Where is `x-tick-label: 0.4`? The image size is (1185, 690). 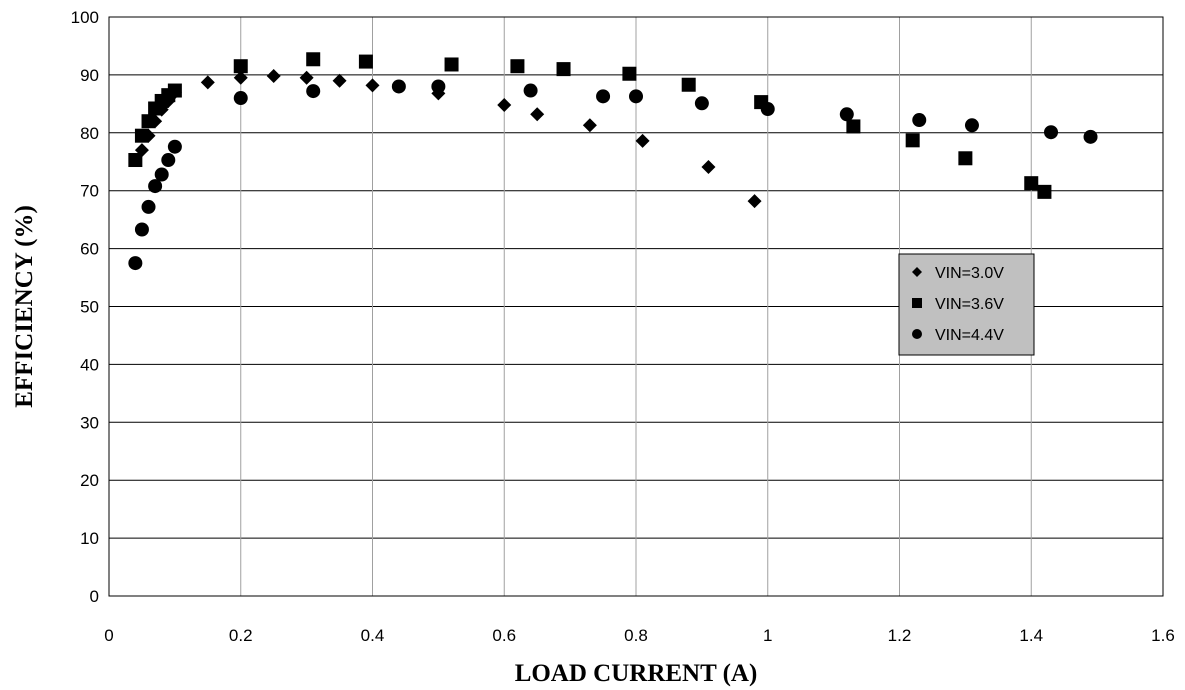 x-tick-label: 0.4 is located at coordinates (373, 635).